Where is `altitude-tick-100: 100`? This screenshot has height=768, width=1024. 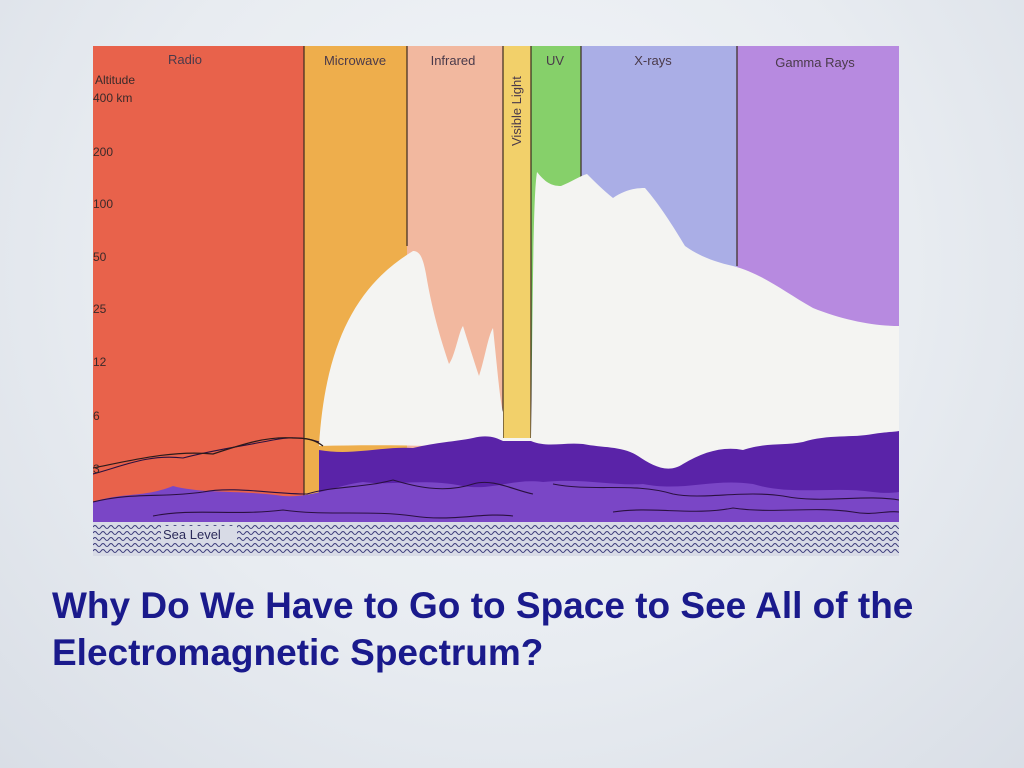
altitude-tick-100: 100 is located at coordinates (103, 204).